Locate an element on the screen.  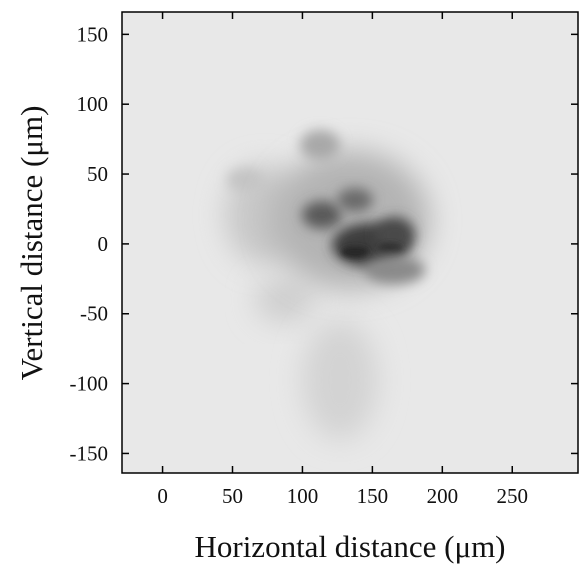
y-tick-label: 100 is located at coordinates (93, 104).